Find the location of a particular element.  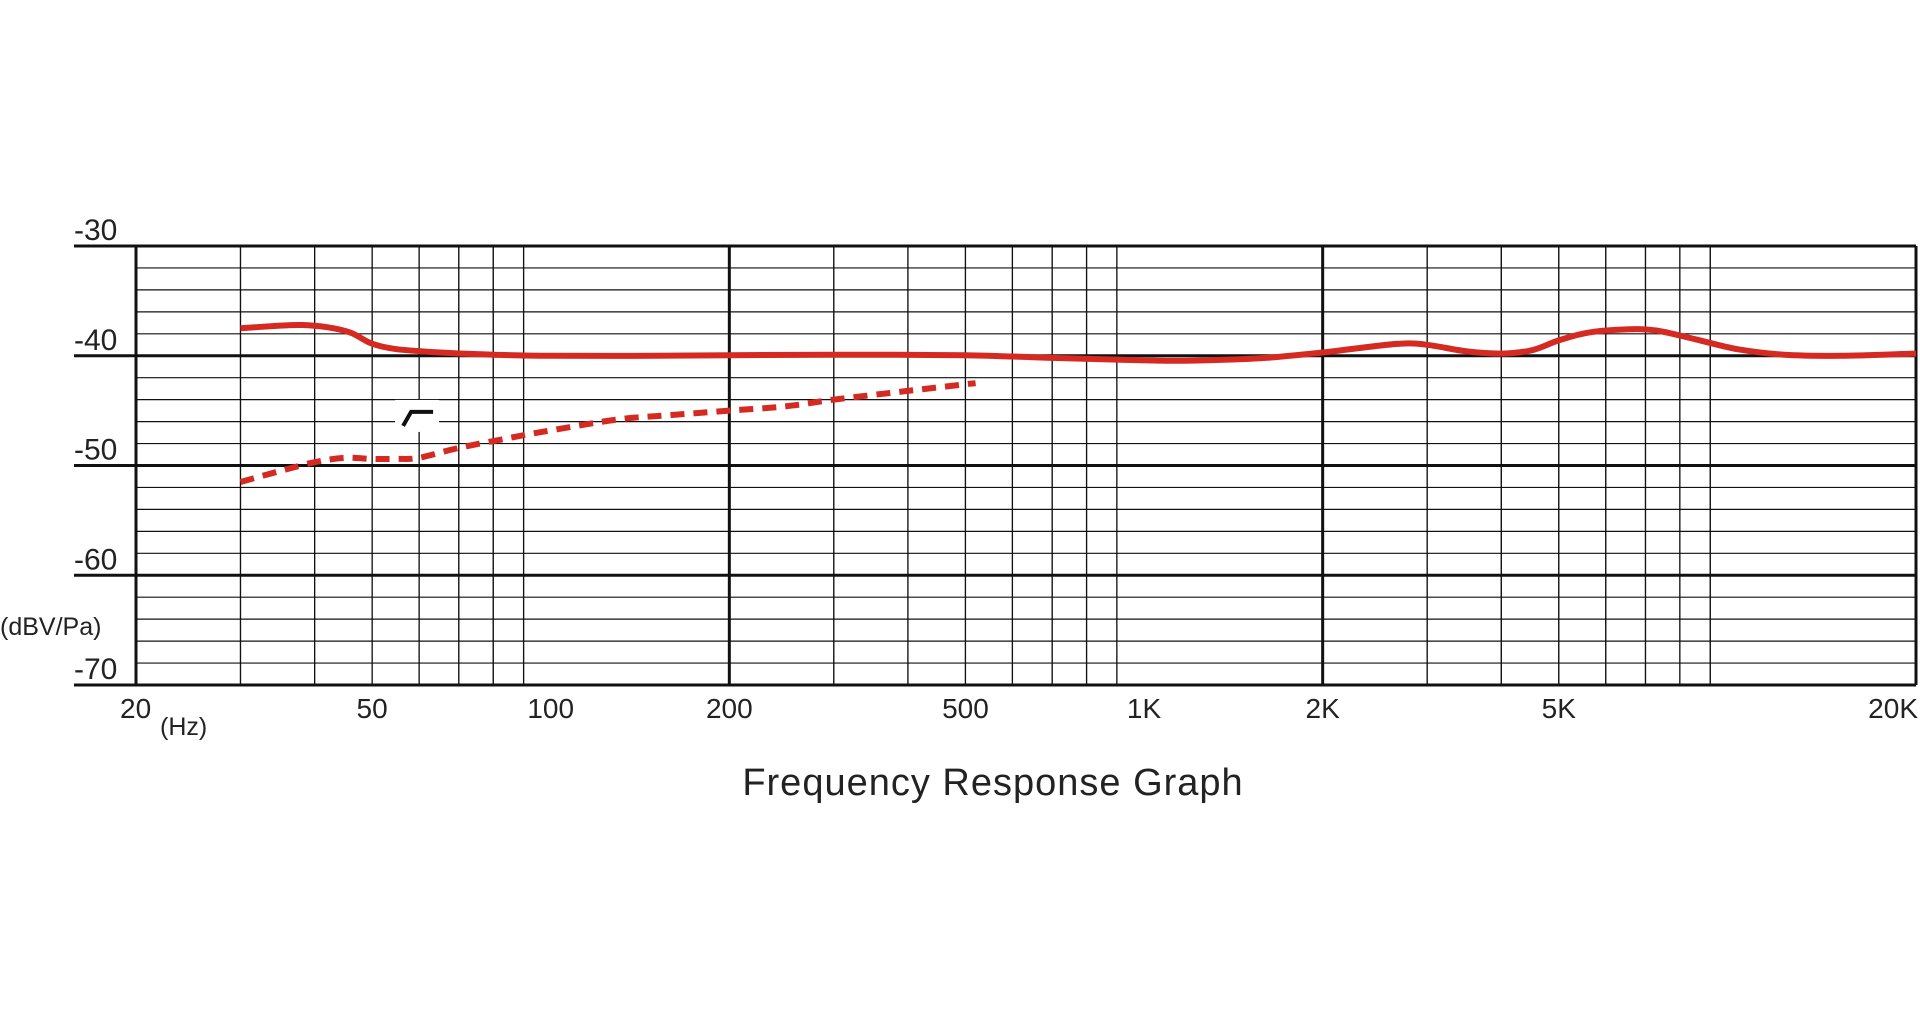

y-tick-labels: -30 -40 -50 -60 -70 is located at coordinates (95, 450).